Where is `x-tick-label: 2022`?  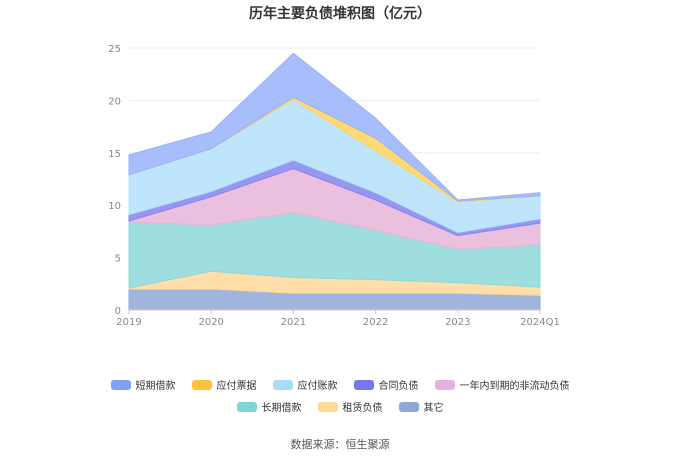 x-tick-label: 2022 is located at coordinates (375, 322).